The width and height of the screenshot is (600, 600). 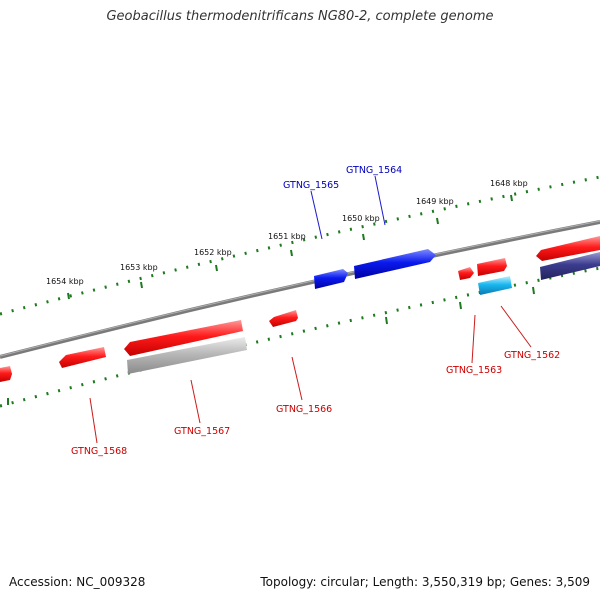 What do you see at coordinates (202, 431) in the screenshot?
I see `gene-label-gtng-1567: GTNG_1567` at bounding box center [202, 431].